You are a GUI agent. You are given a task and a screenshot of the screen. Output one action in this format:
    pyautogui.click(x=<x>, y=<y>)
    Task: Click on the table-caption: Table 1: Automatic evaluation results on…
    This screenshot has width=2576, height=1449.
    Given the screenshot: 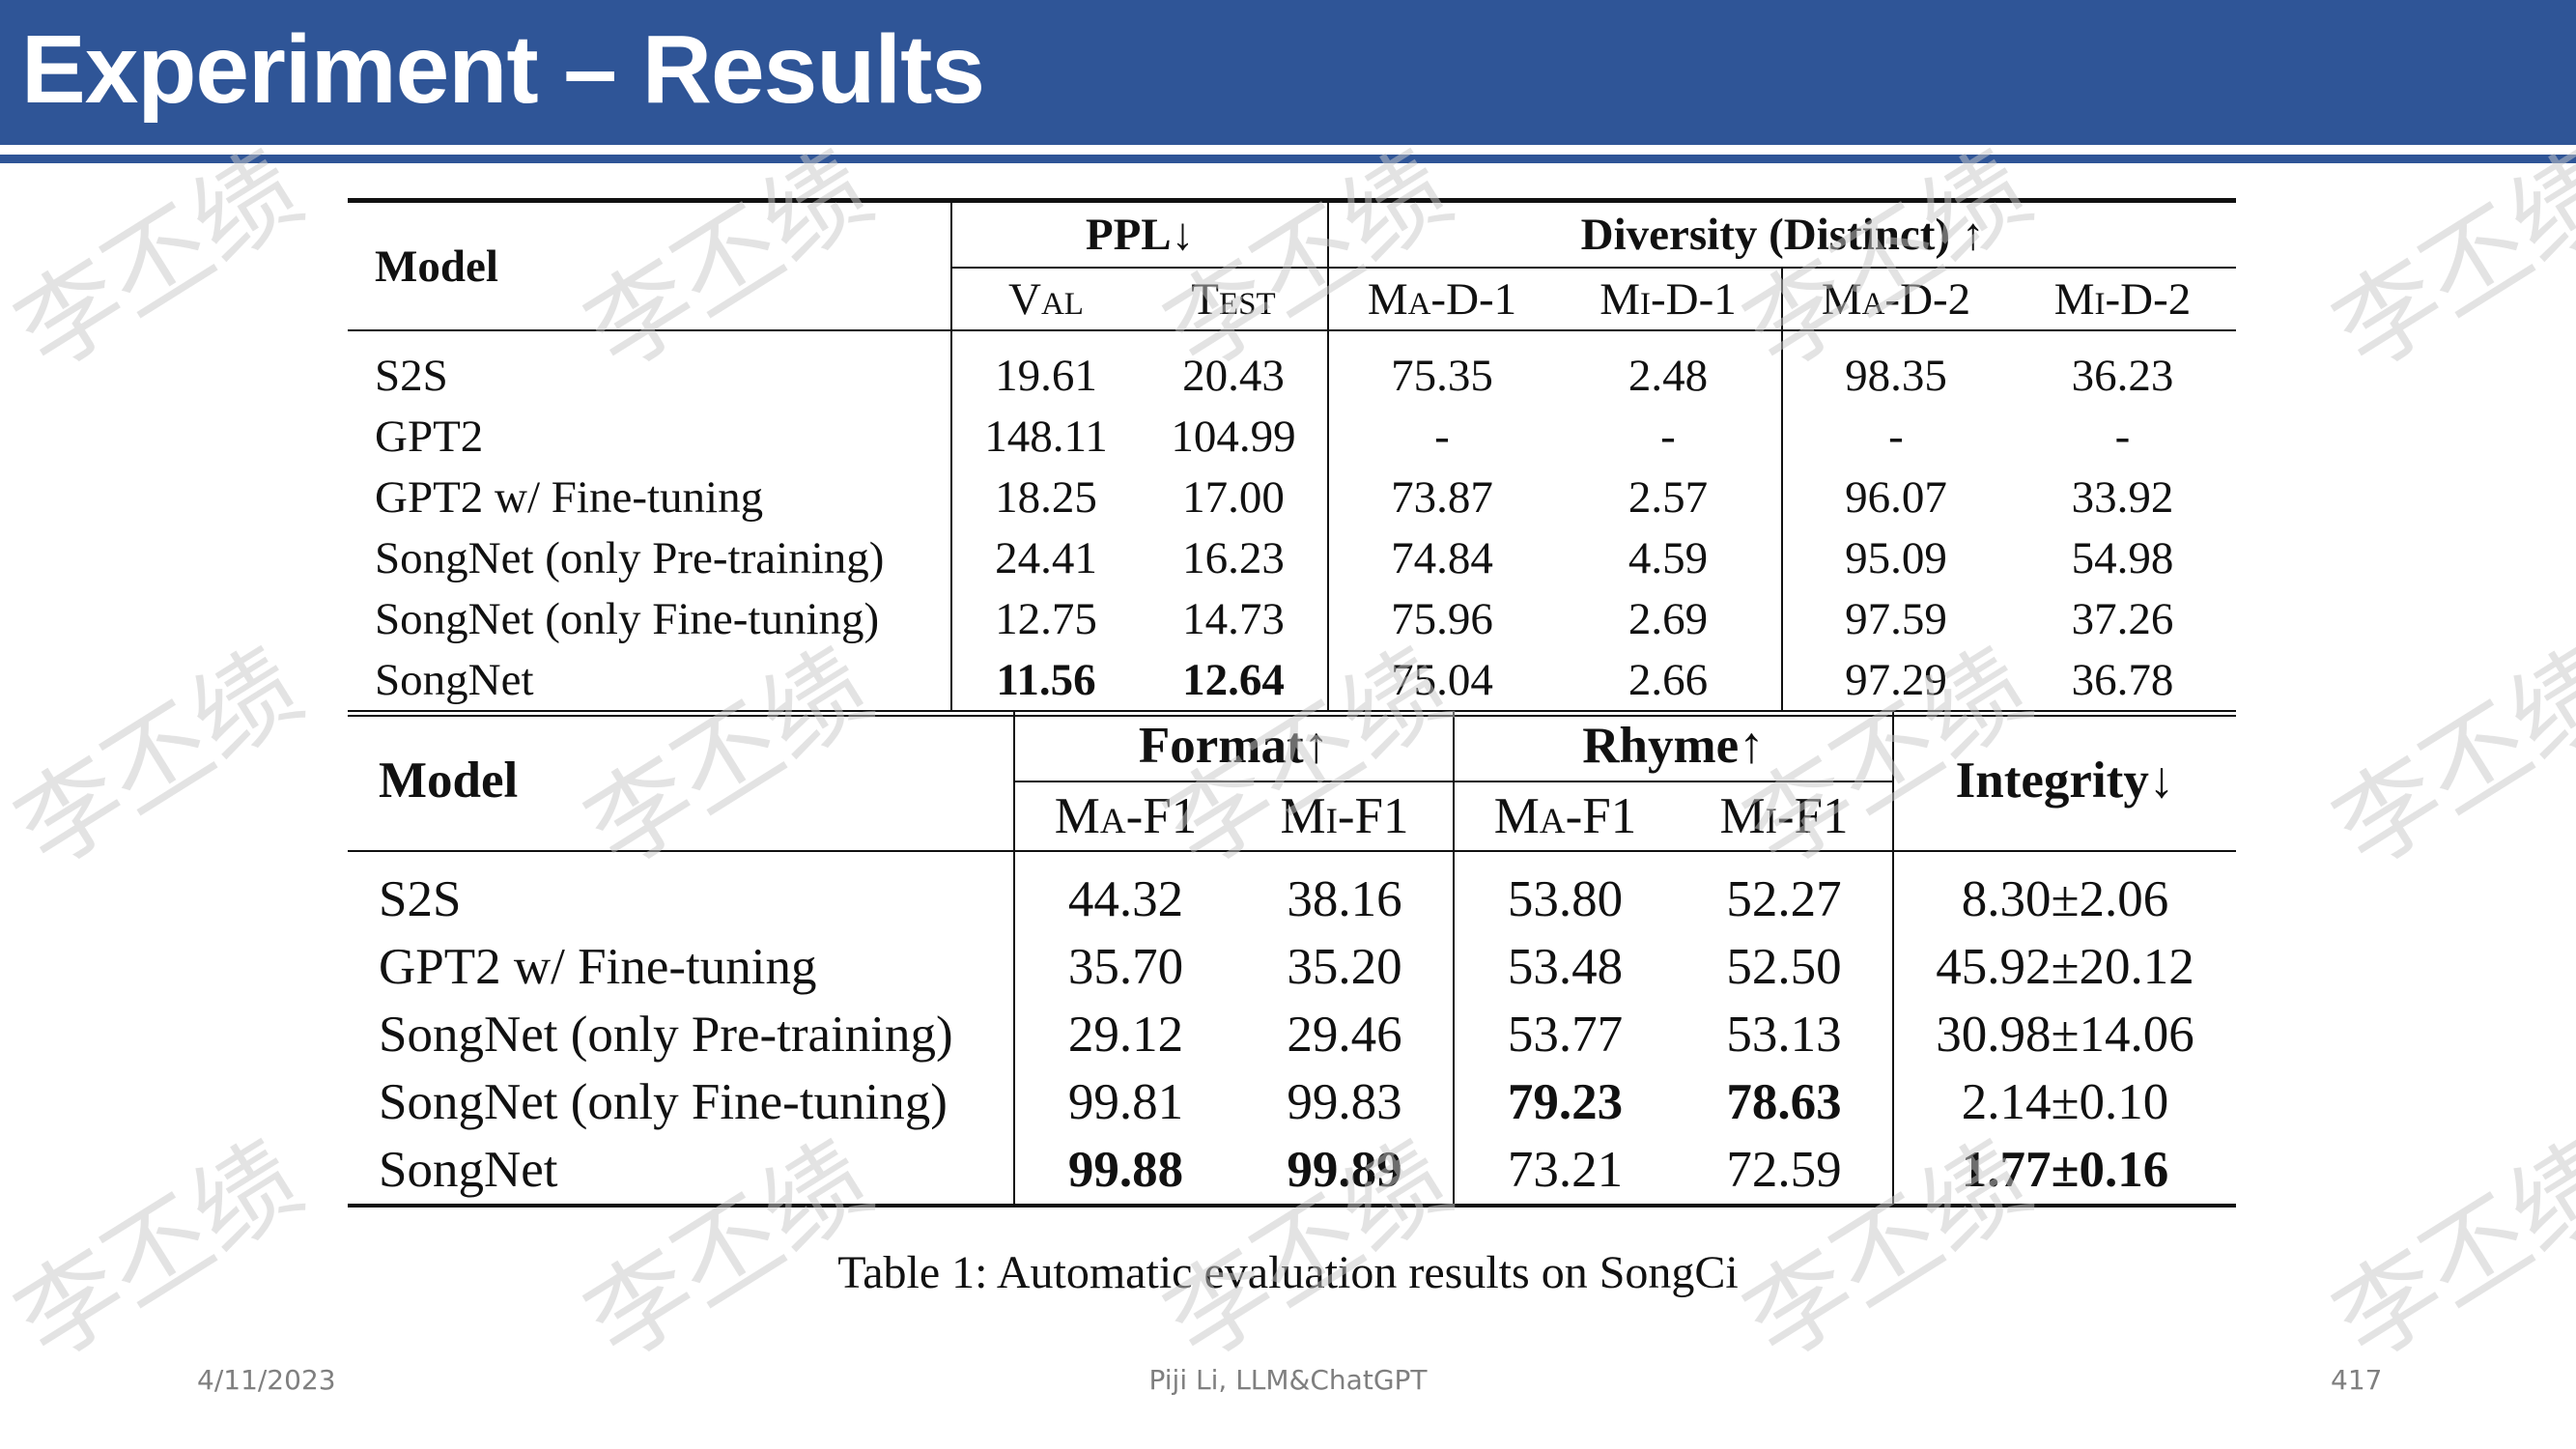 What is the action you would take?
    pyautogui.click(x=1288, y=1272)
    